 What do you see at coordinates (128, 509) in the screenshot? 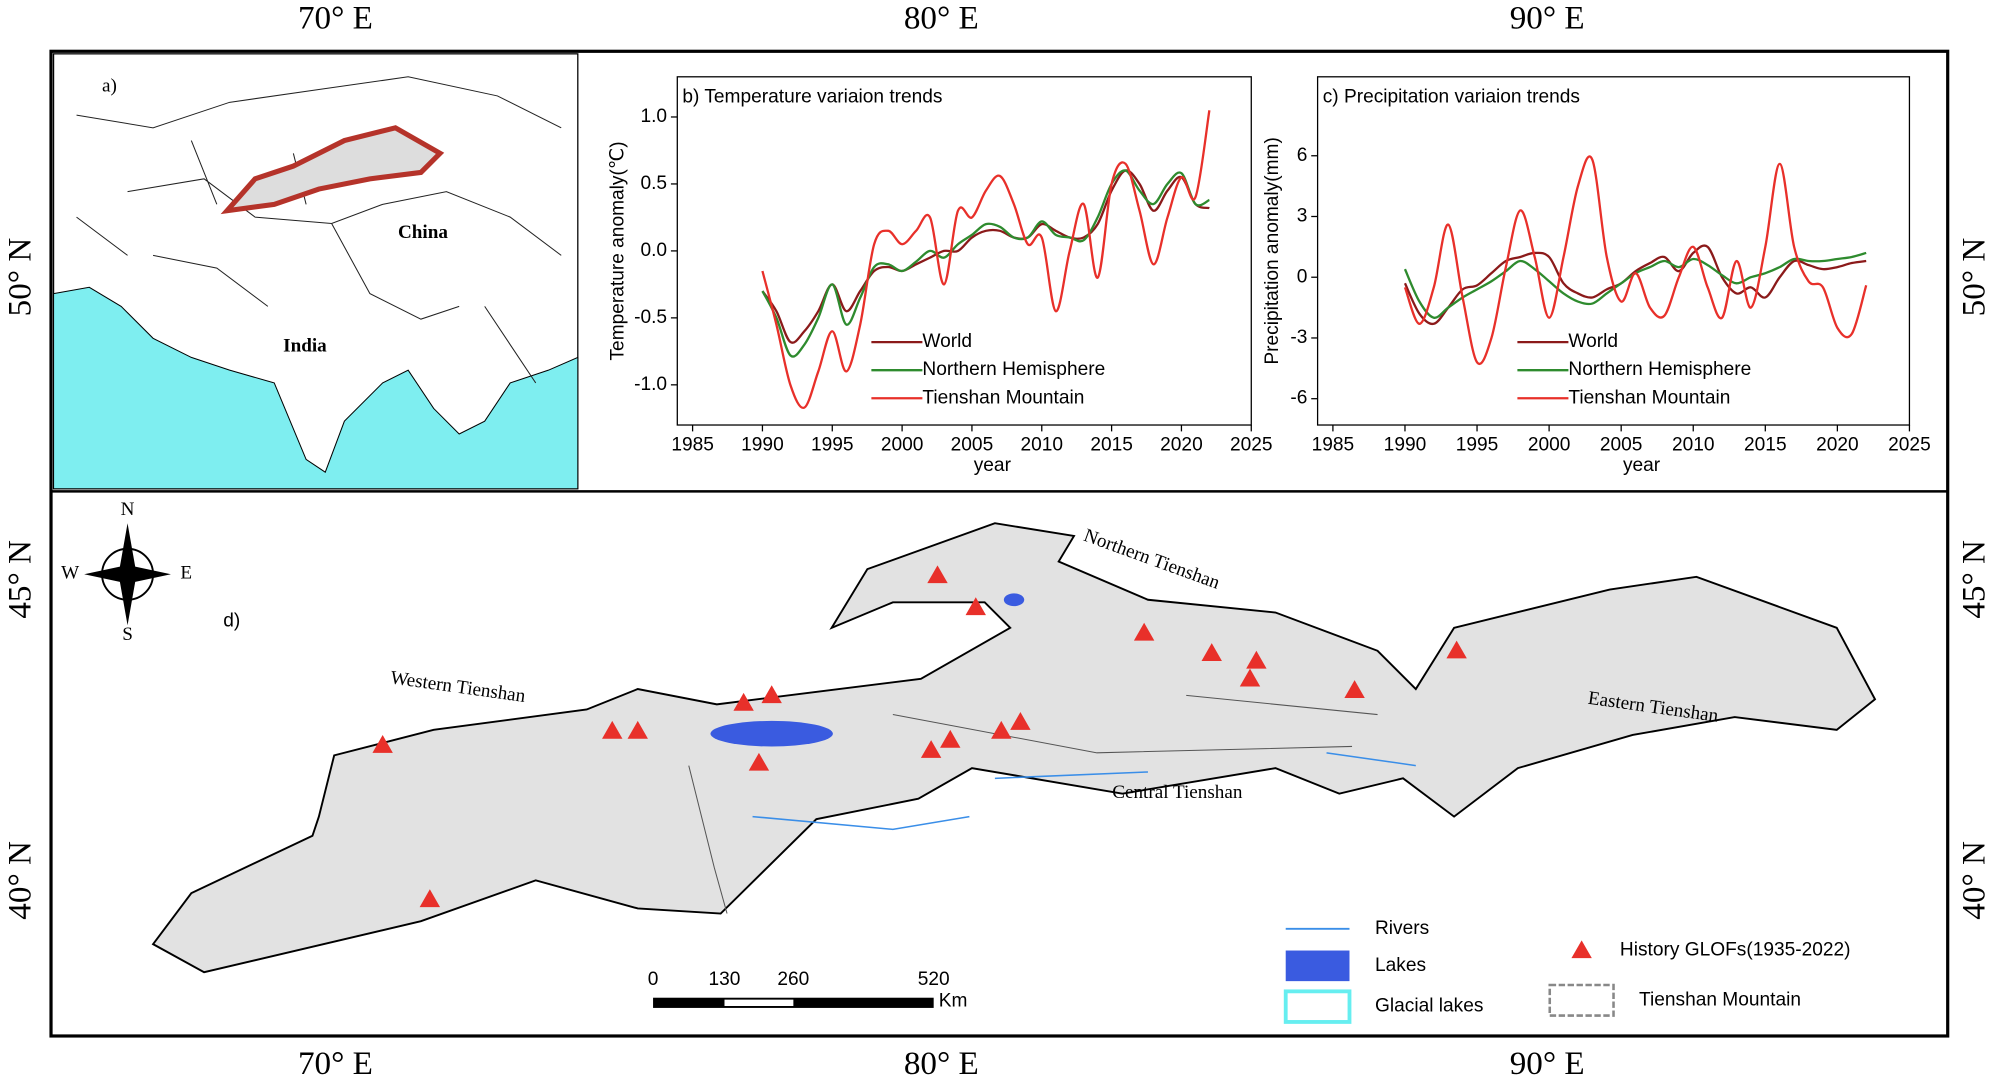
I see `compass-label: N` at bounding box center [128, 509].